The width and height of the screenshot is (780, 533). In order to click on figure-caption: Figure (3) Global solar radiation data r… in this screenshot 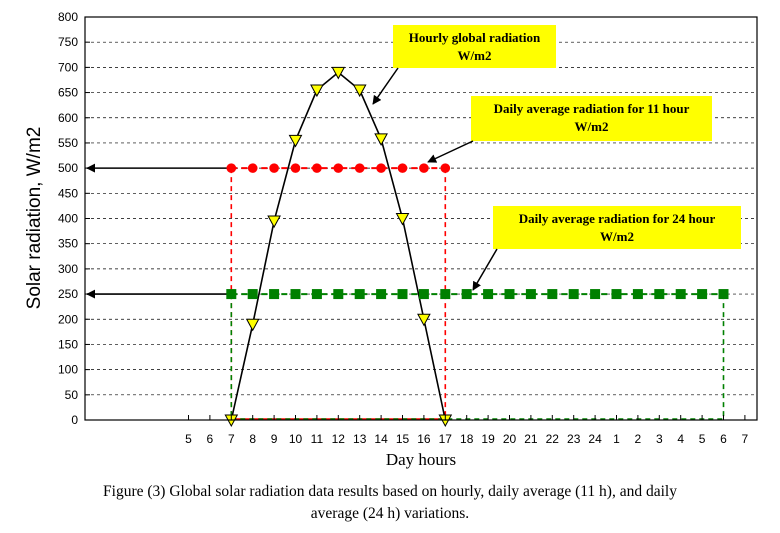, I will do `click(390, 503)`.